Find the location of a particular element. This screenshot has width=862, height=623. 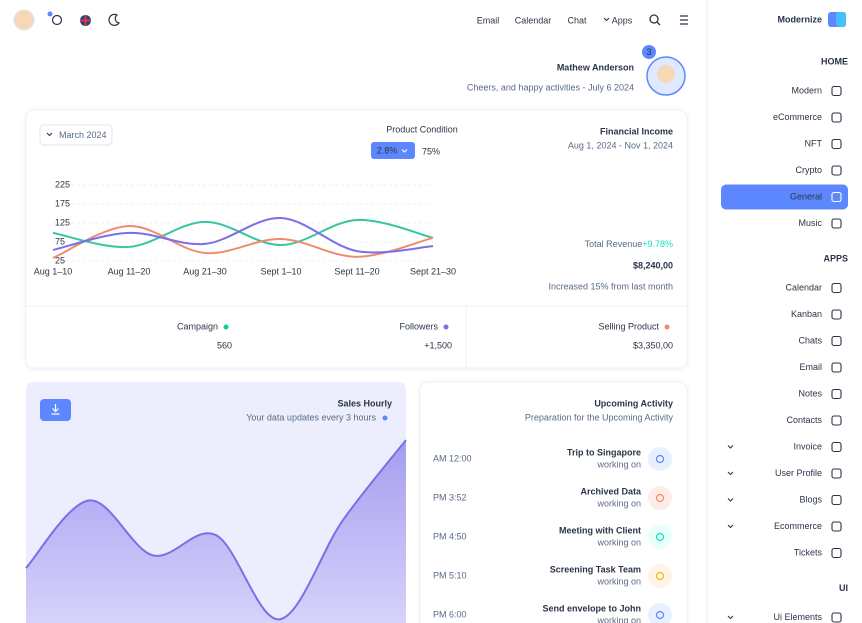

nav-link: Email is located at coordinates (488, 20).